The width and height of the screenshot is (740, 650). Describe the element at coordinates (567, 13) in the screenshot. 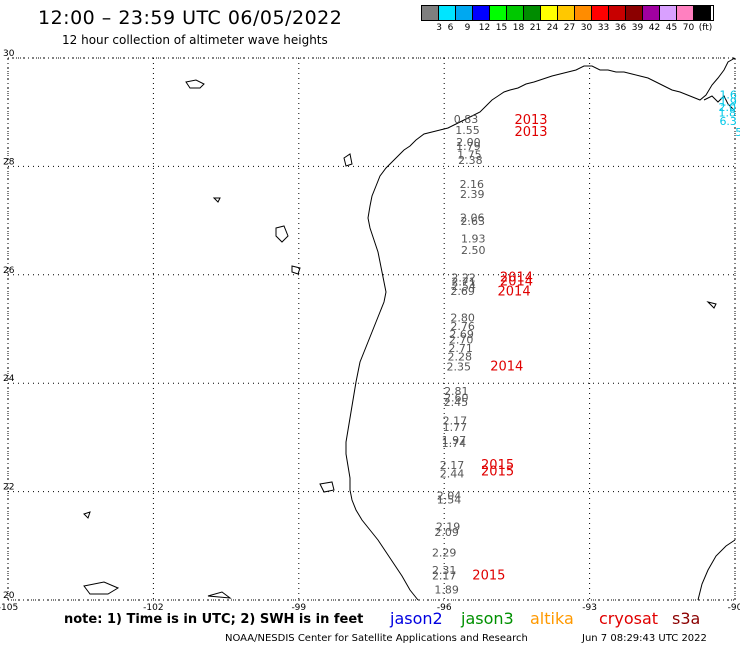

I see `legend-swatches` at that location.